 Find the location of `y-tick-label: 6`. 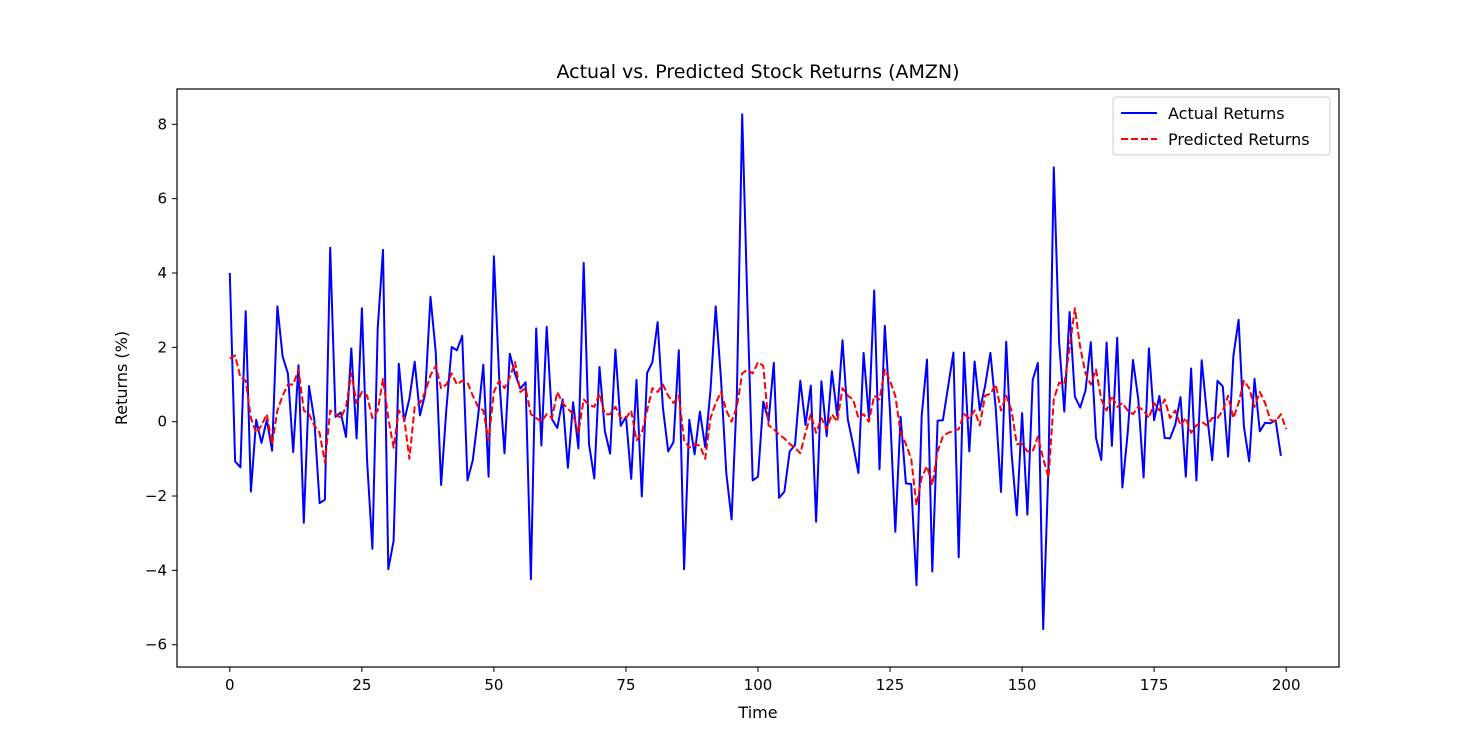

y-tick-label: 6 is located at coordinates (162, 199).